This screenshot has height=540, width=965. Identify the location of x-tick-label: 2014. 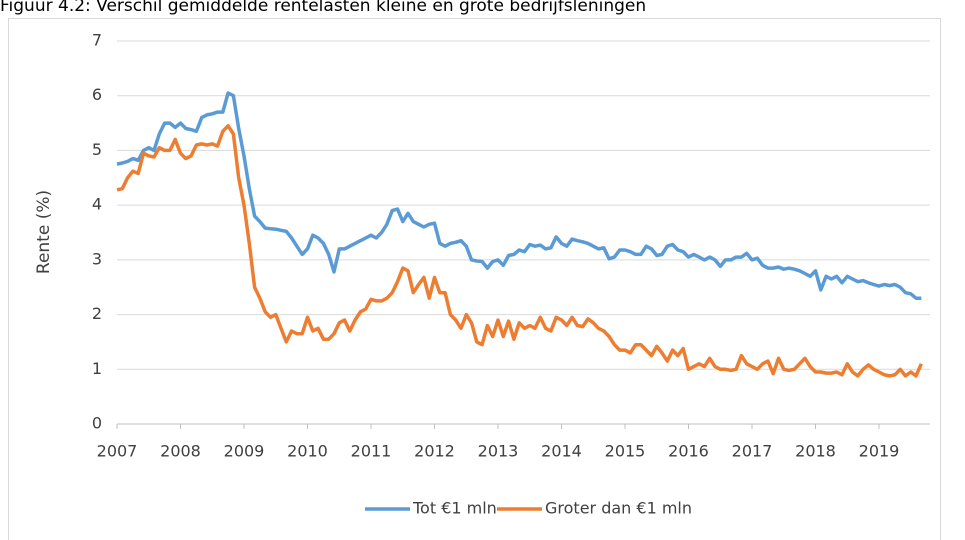
(561, 451).